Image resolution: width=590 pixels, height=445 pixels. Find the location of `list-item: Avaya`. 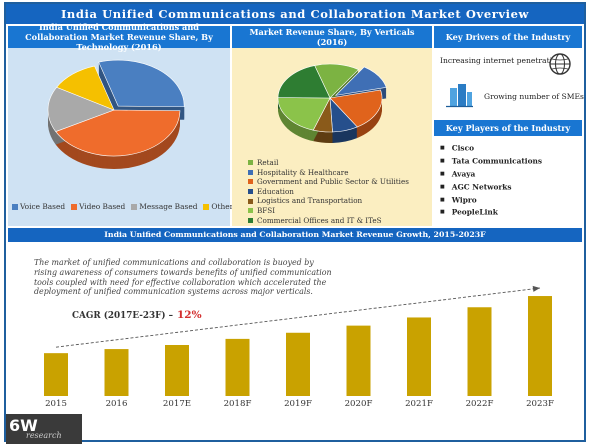

list-item: Avaya is located at coordinates (491, 174).